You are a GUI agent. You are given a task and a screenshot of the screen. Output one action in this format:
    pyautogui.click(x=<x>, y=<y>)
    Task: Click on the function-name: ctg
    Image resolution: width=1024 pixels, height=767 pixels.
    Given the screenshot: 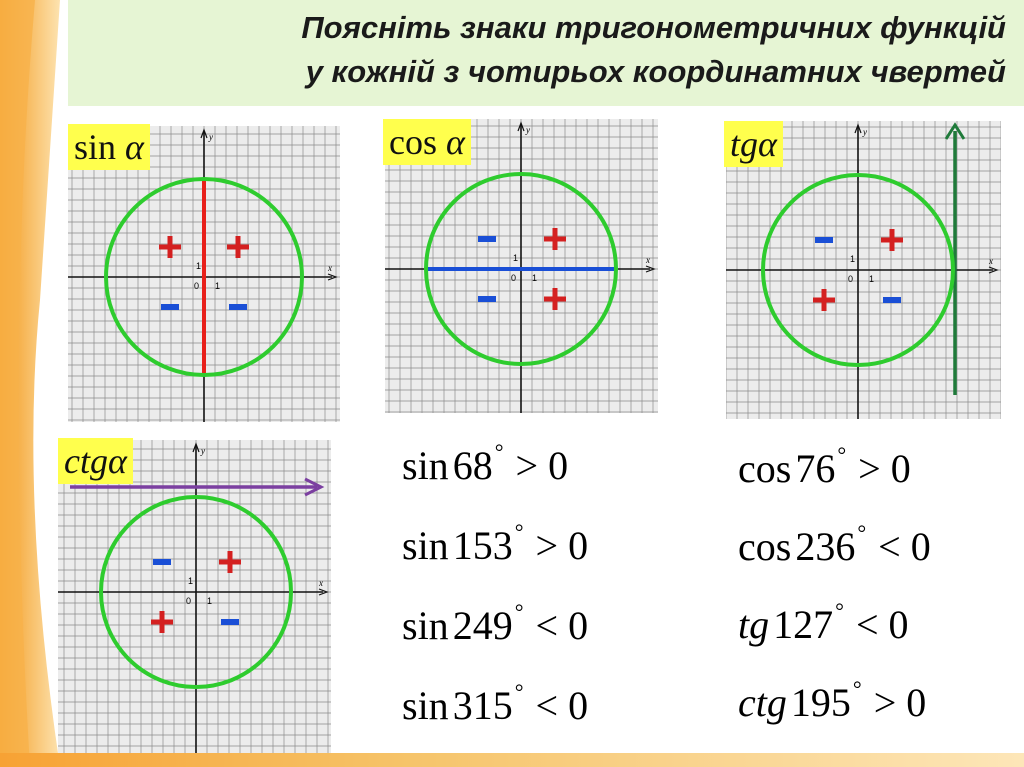 What is the action you would take?
    pyautogui.click(x=762, y=702)
    